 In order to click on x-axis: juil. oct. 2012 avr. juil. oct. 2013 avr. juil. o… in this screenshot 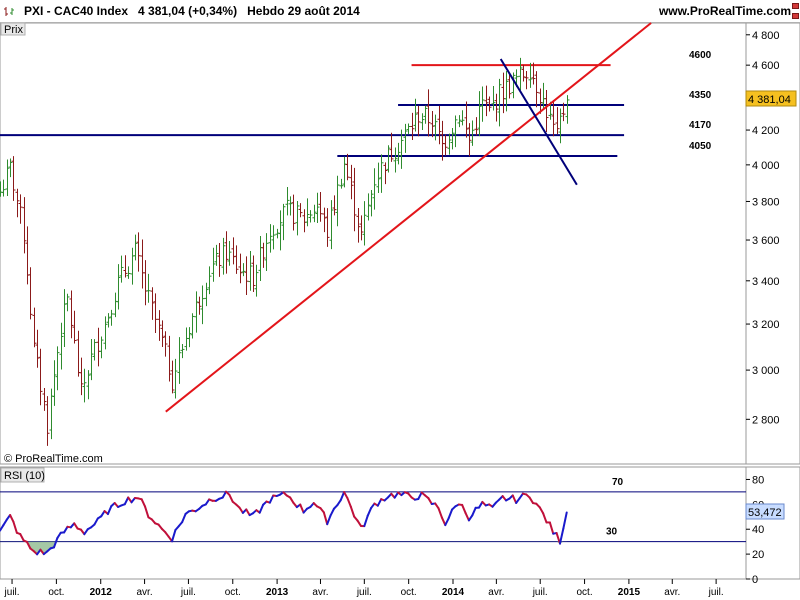, I will do `click(373, 588)`.